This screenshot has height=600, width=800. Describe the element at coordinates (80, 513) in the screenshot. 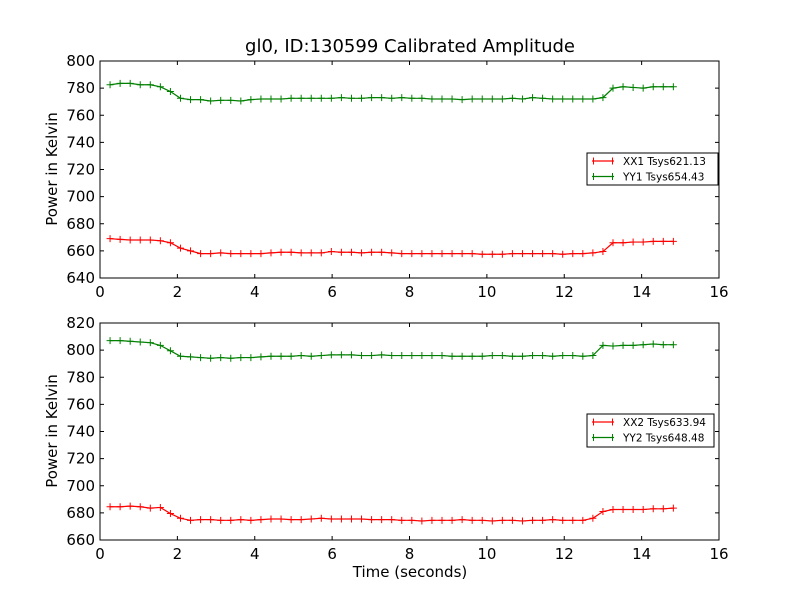

I see `y-tick-label: 680` at that location.